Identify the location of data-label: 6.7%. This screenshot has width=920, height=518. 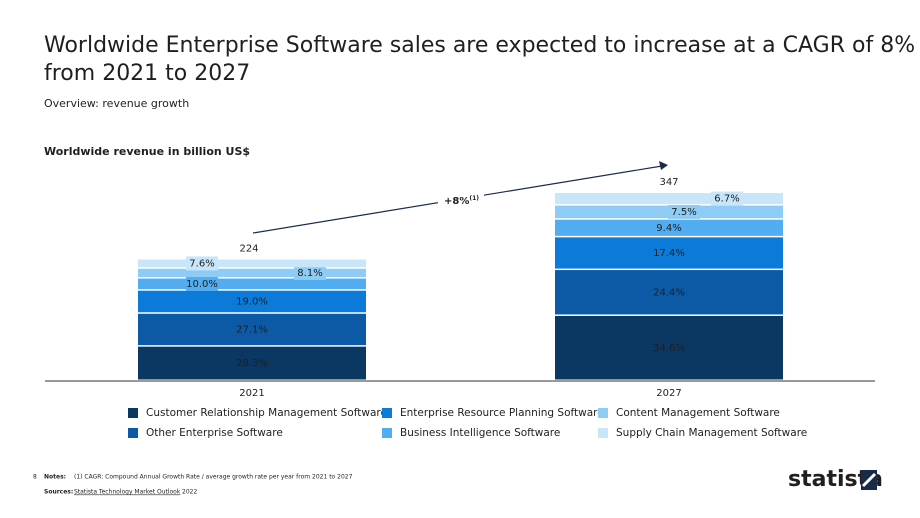
(726, 199).